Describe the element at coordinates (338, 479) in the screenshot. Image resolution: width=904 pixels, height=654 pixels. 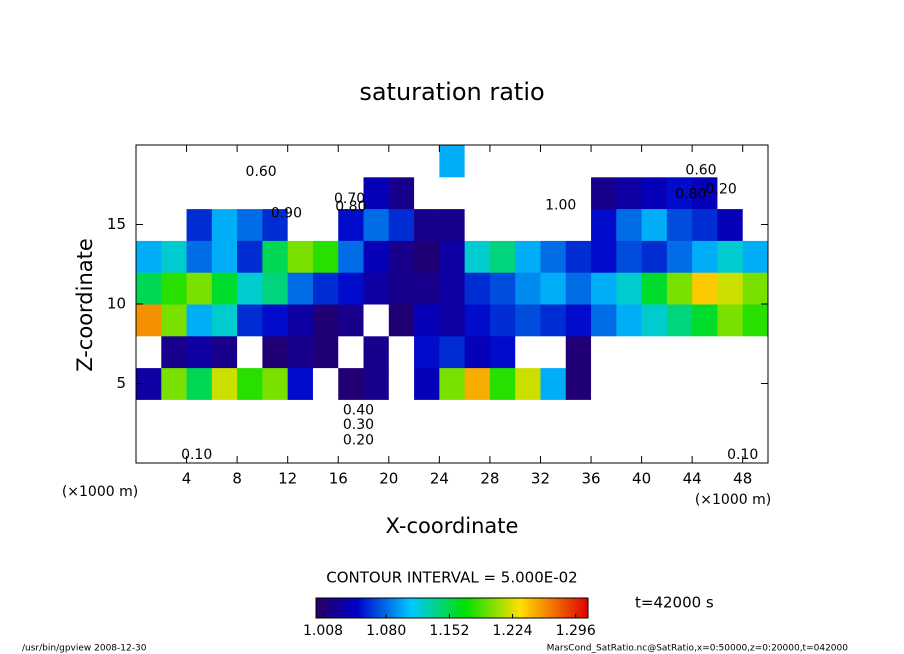
I see `x-tick-label: 16` at that location.